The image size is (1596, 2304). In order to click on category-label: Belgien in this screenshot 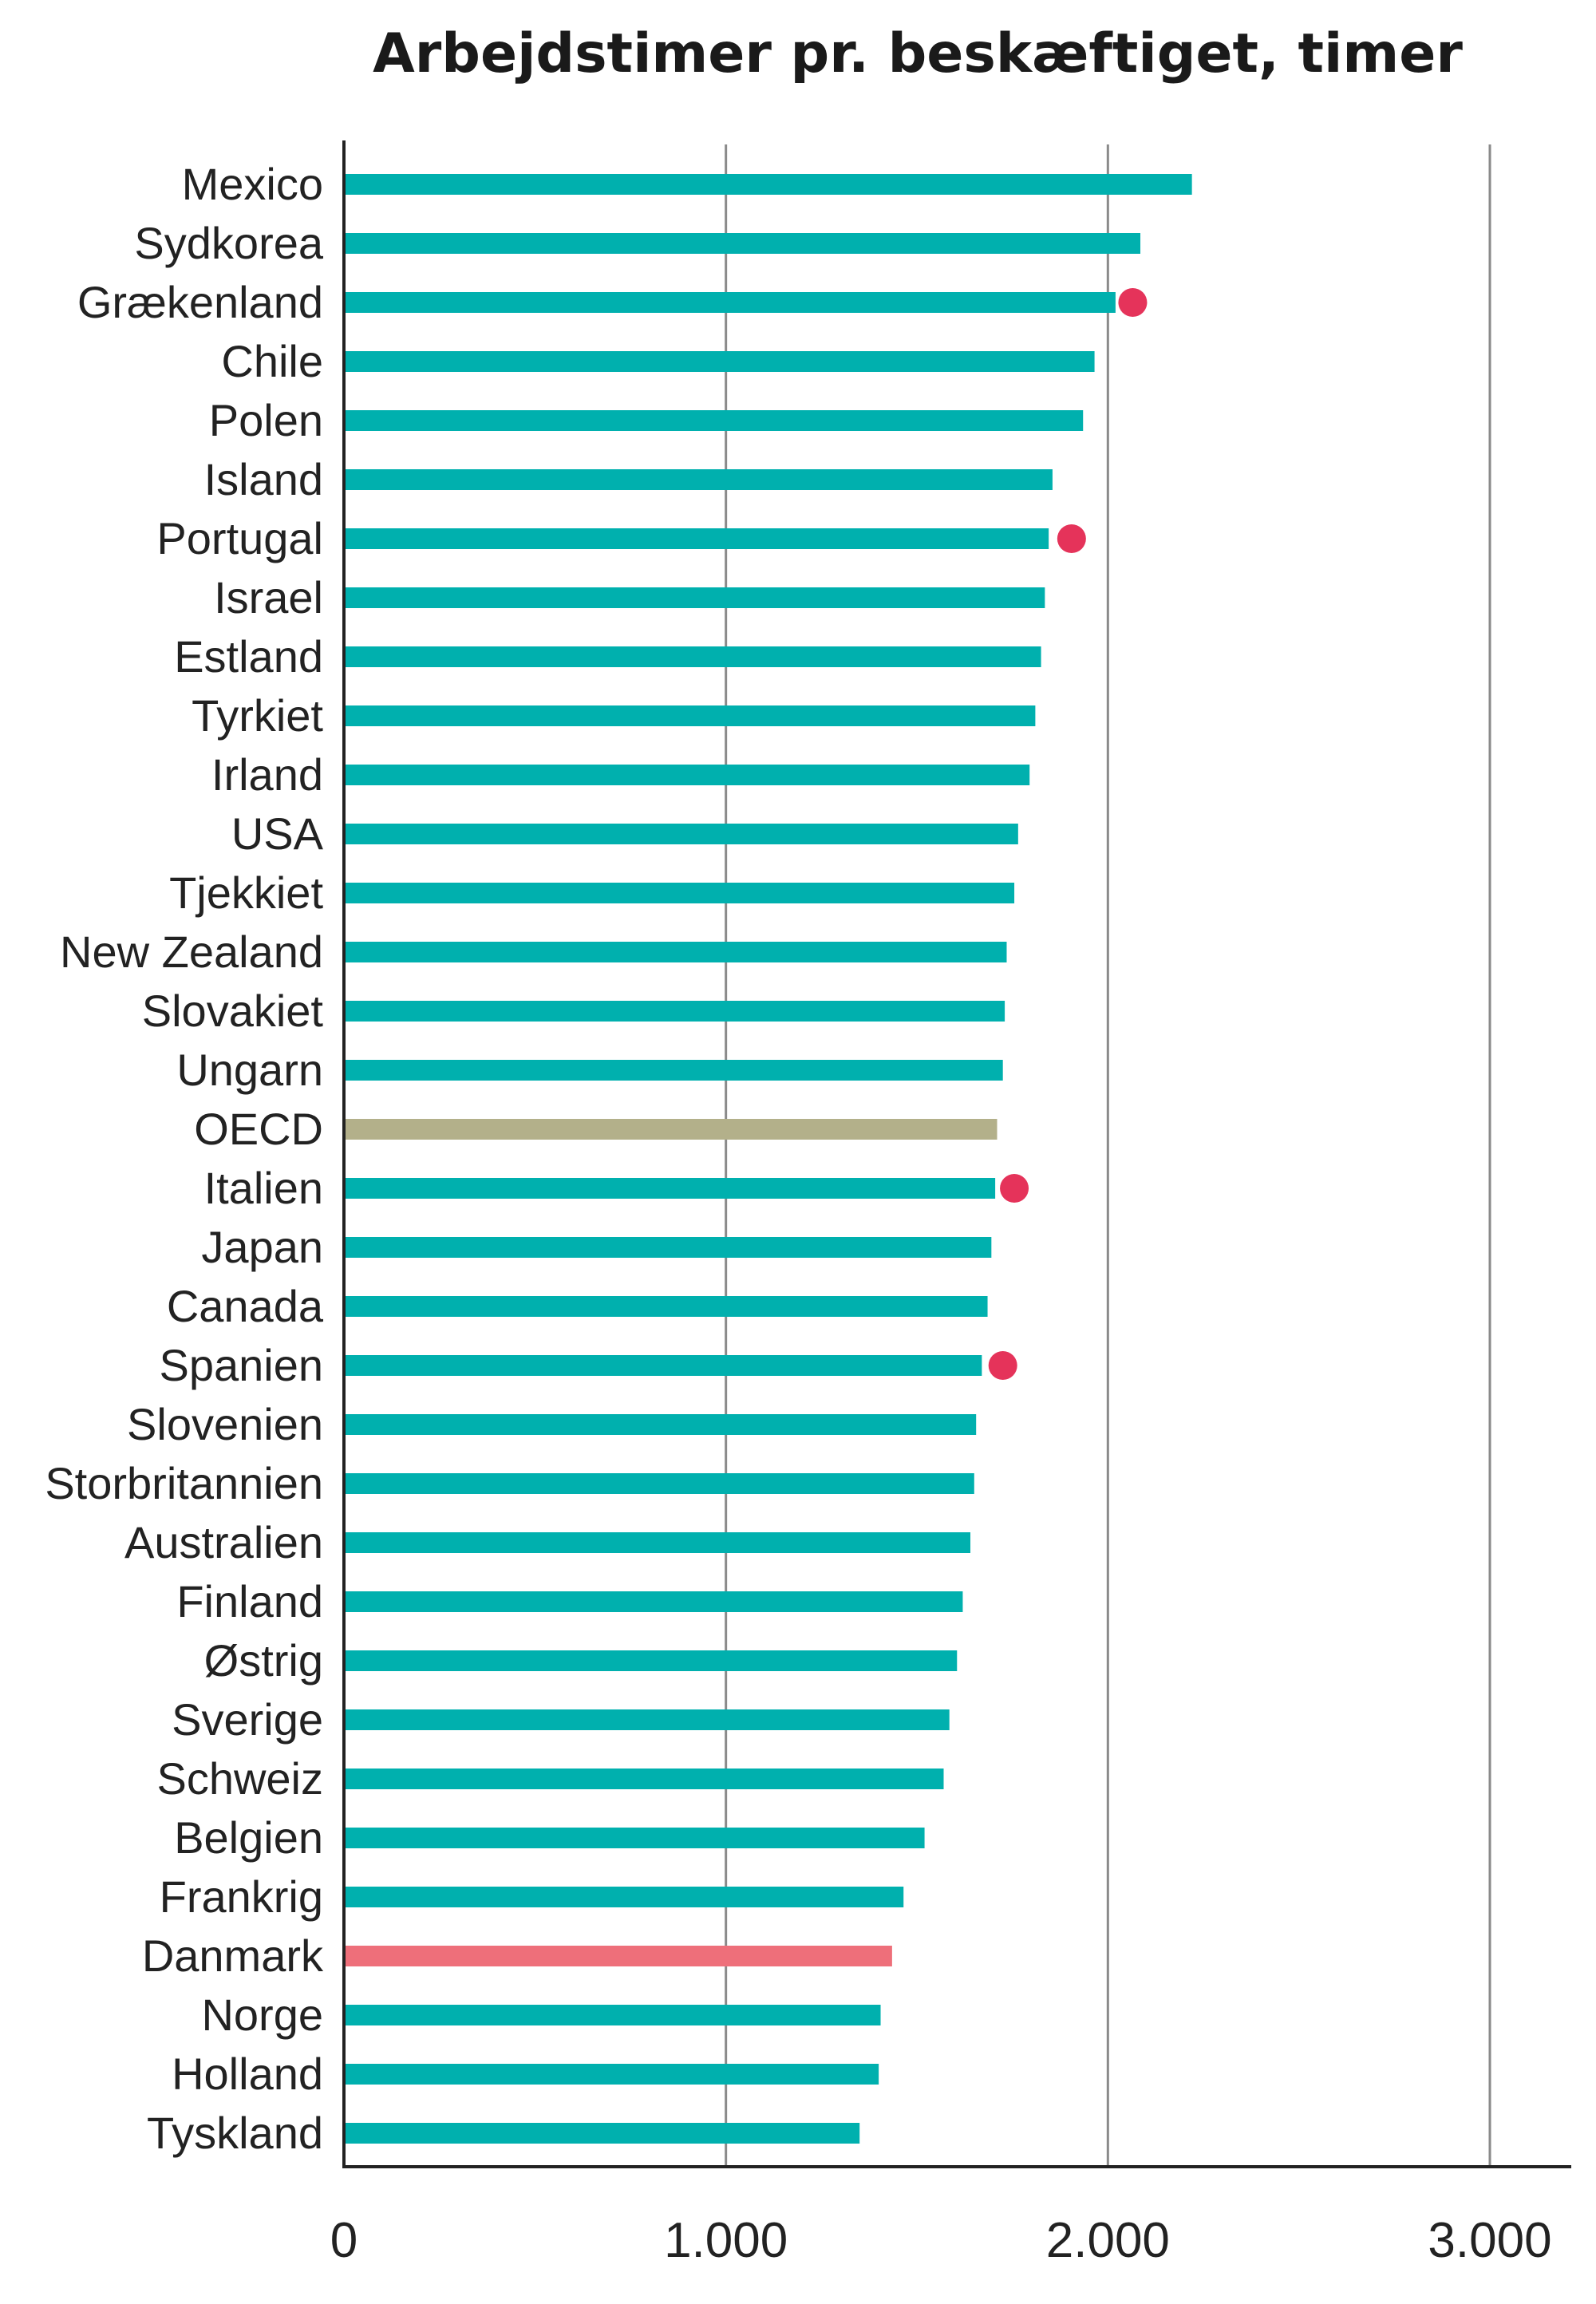, I will do `click(248, 1837)`.